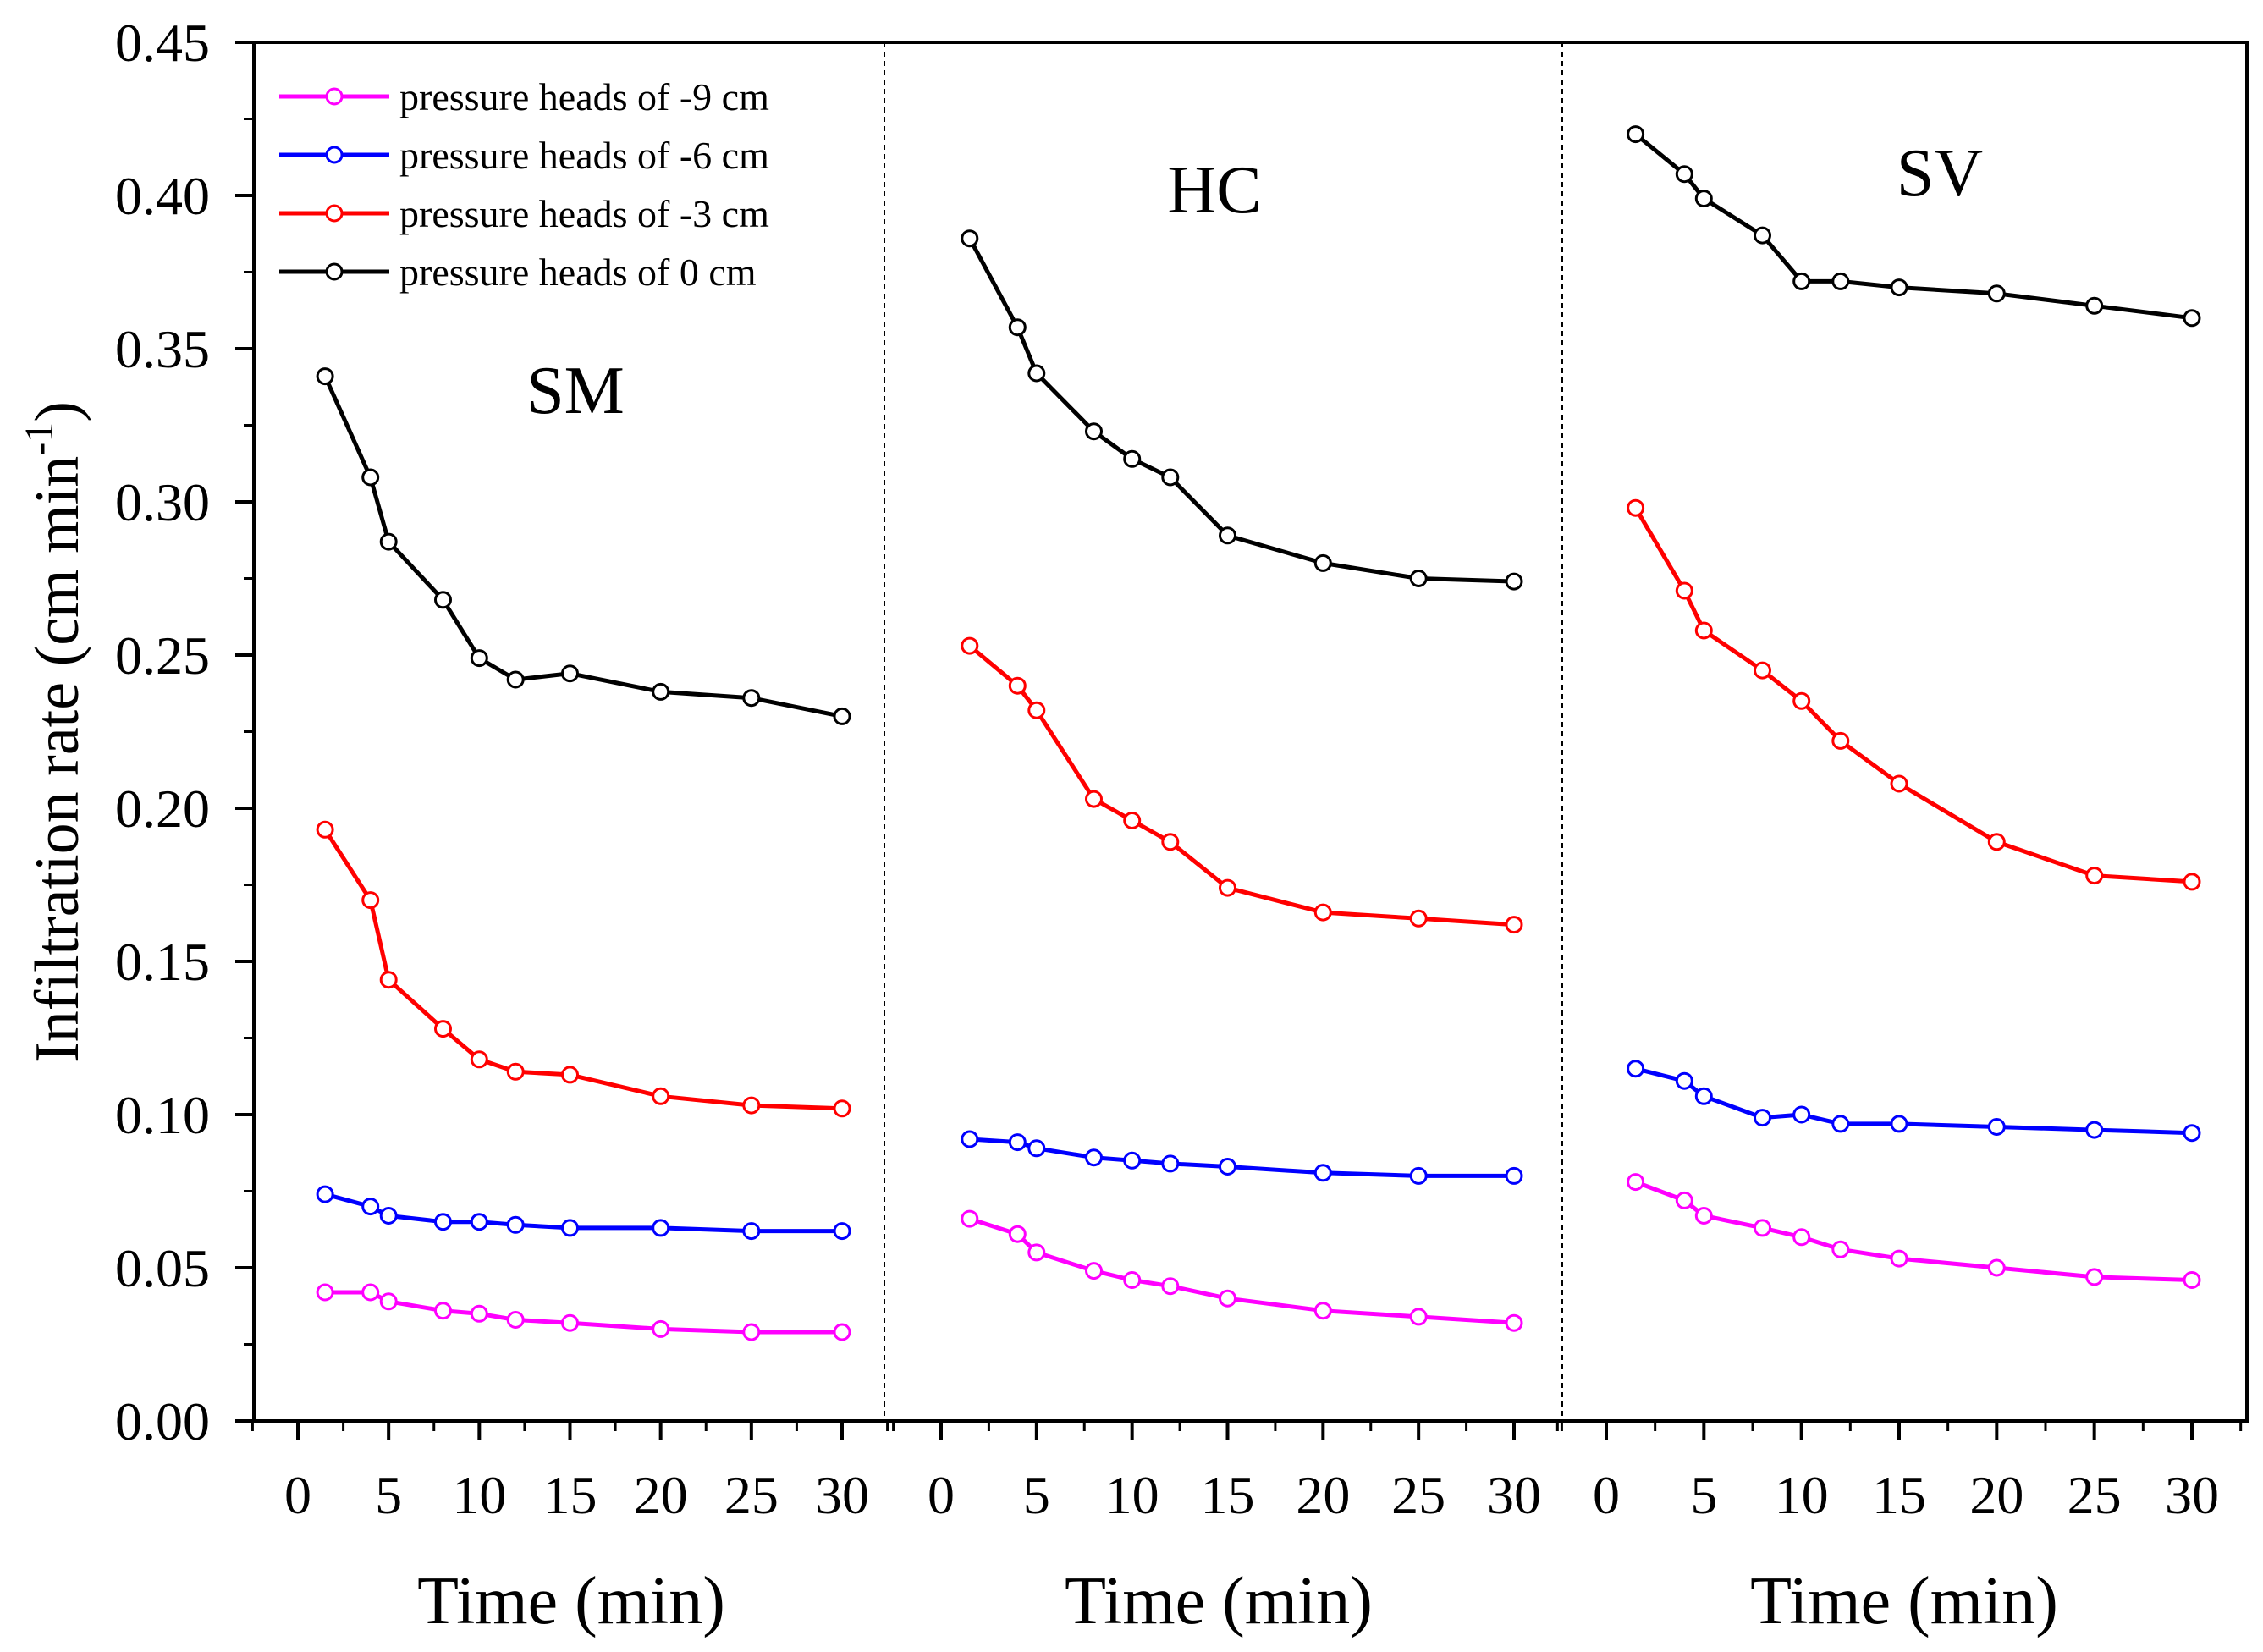 This screenshot has width=2263, height=1652. I want to click on panel-title: HC, so click(1214, 190).